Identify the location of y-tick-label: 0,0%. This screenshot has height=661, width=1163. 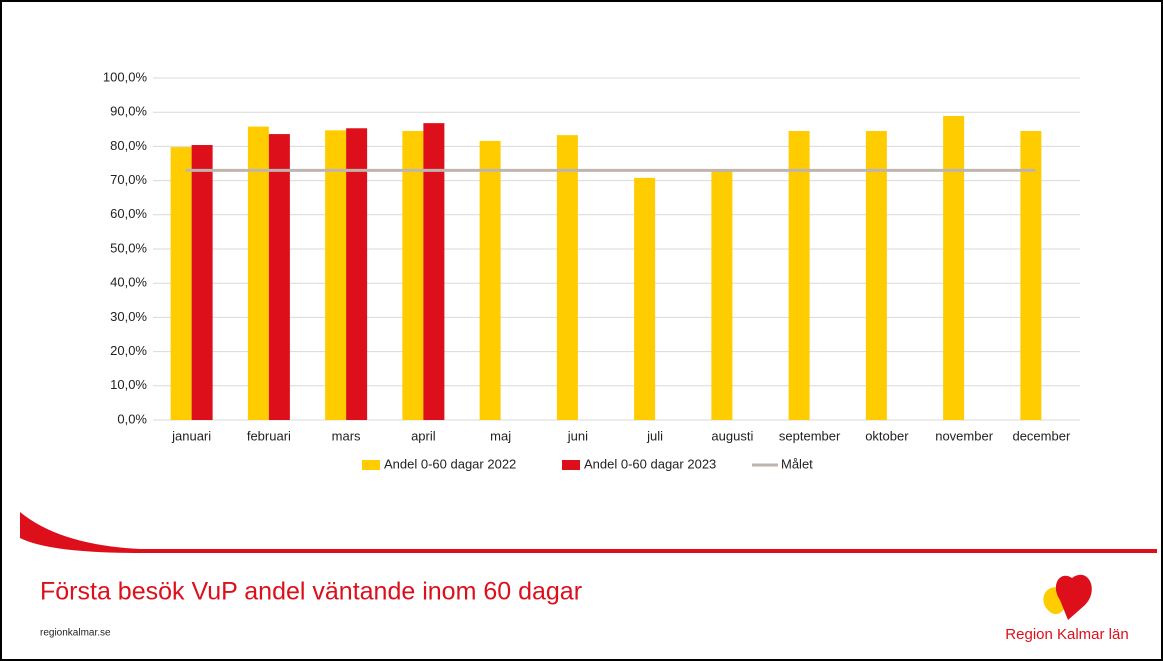
(132, 418).